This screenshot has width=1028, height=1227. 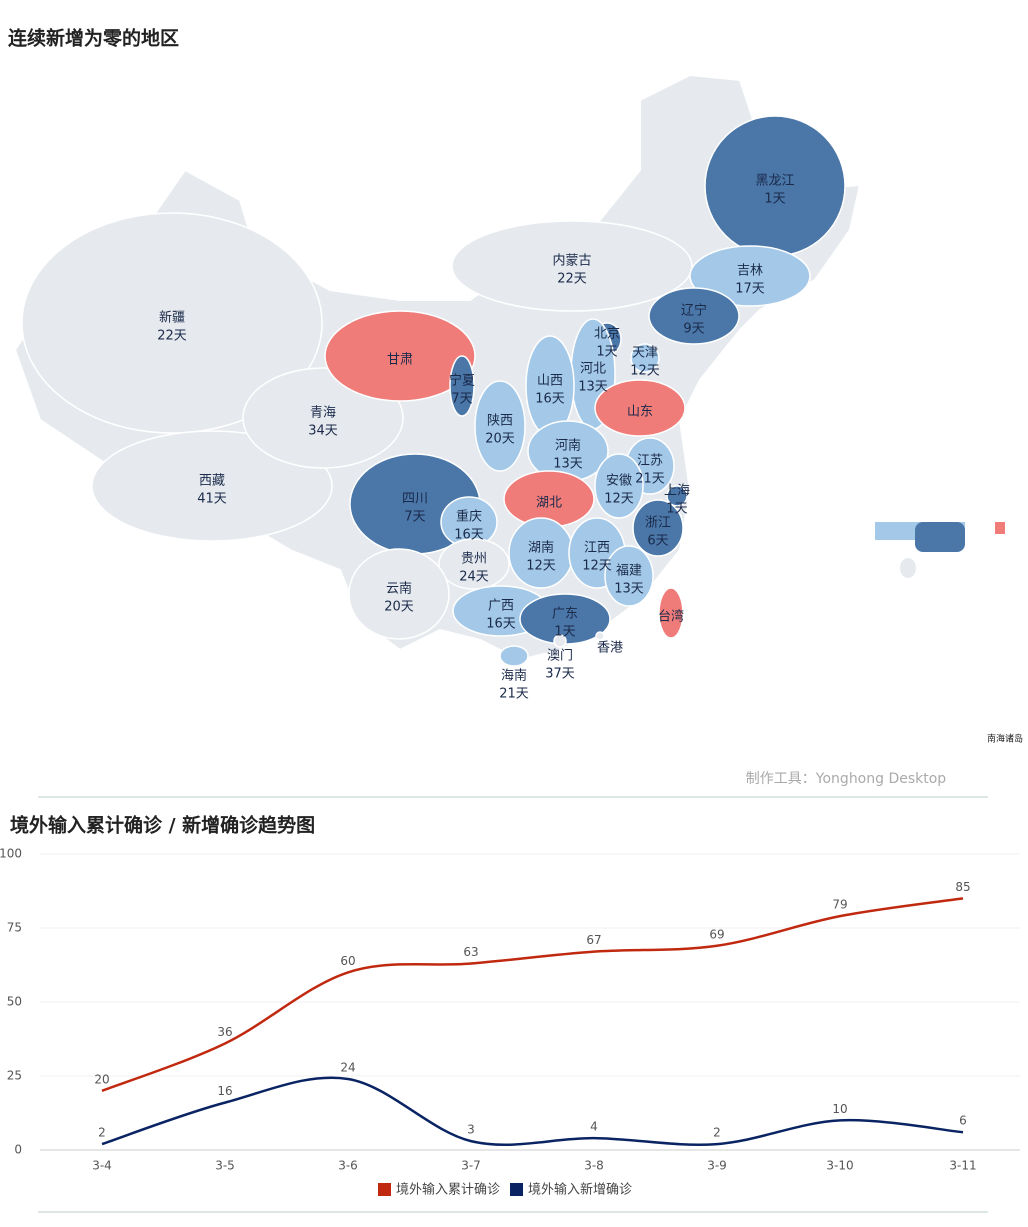 What do you see at coordinates (212, 499) in the screenshot?
I see `region-value-label: 41天` at bounding box center [212, 499].